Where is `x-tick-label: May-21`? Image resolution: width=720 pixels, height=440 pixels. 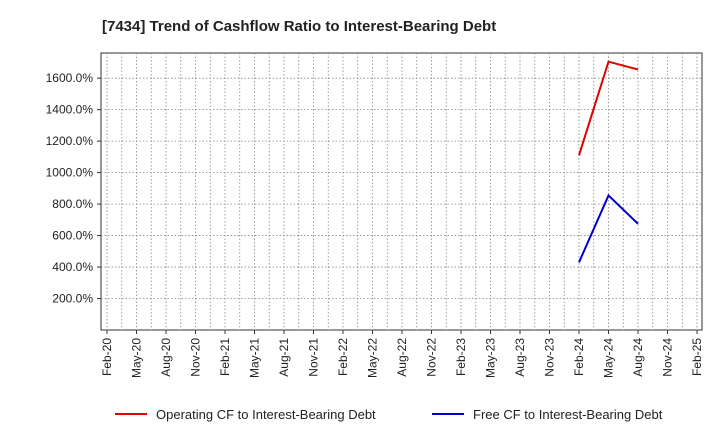 x-tick-label: May-21 is located at coordinates (255, 358).